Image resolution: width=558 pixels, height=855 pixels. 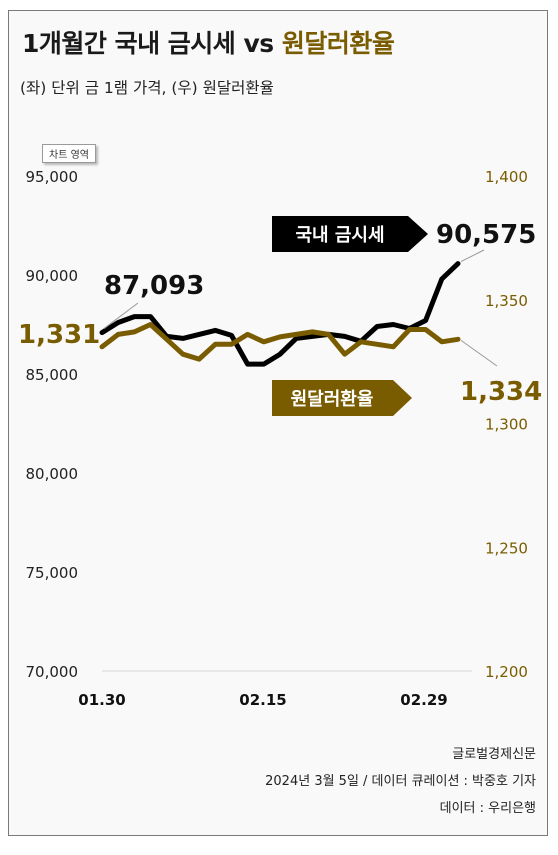 I want to click on y-left-tick-label: 70,000, so click(x=52, y=672).